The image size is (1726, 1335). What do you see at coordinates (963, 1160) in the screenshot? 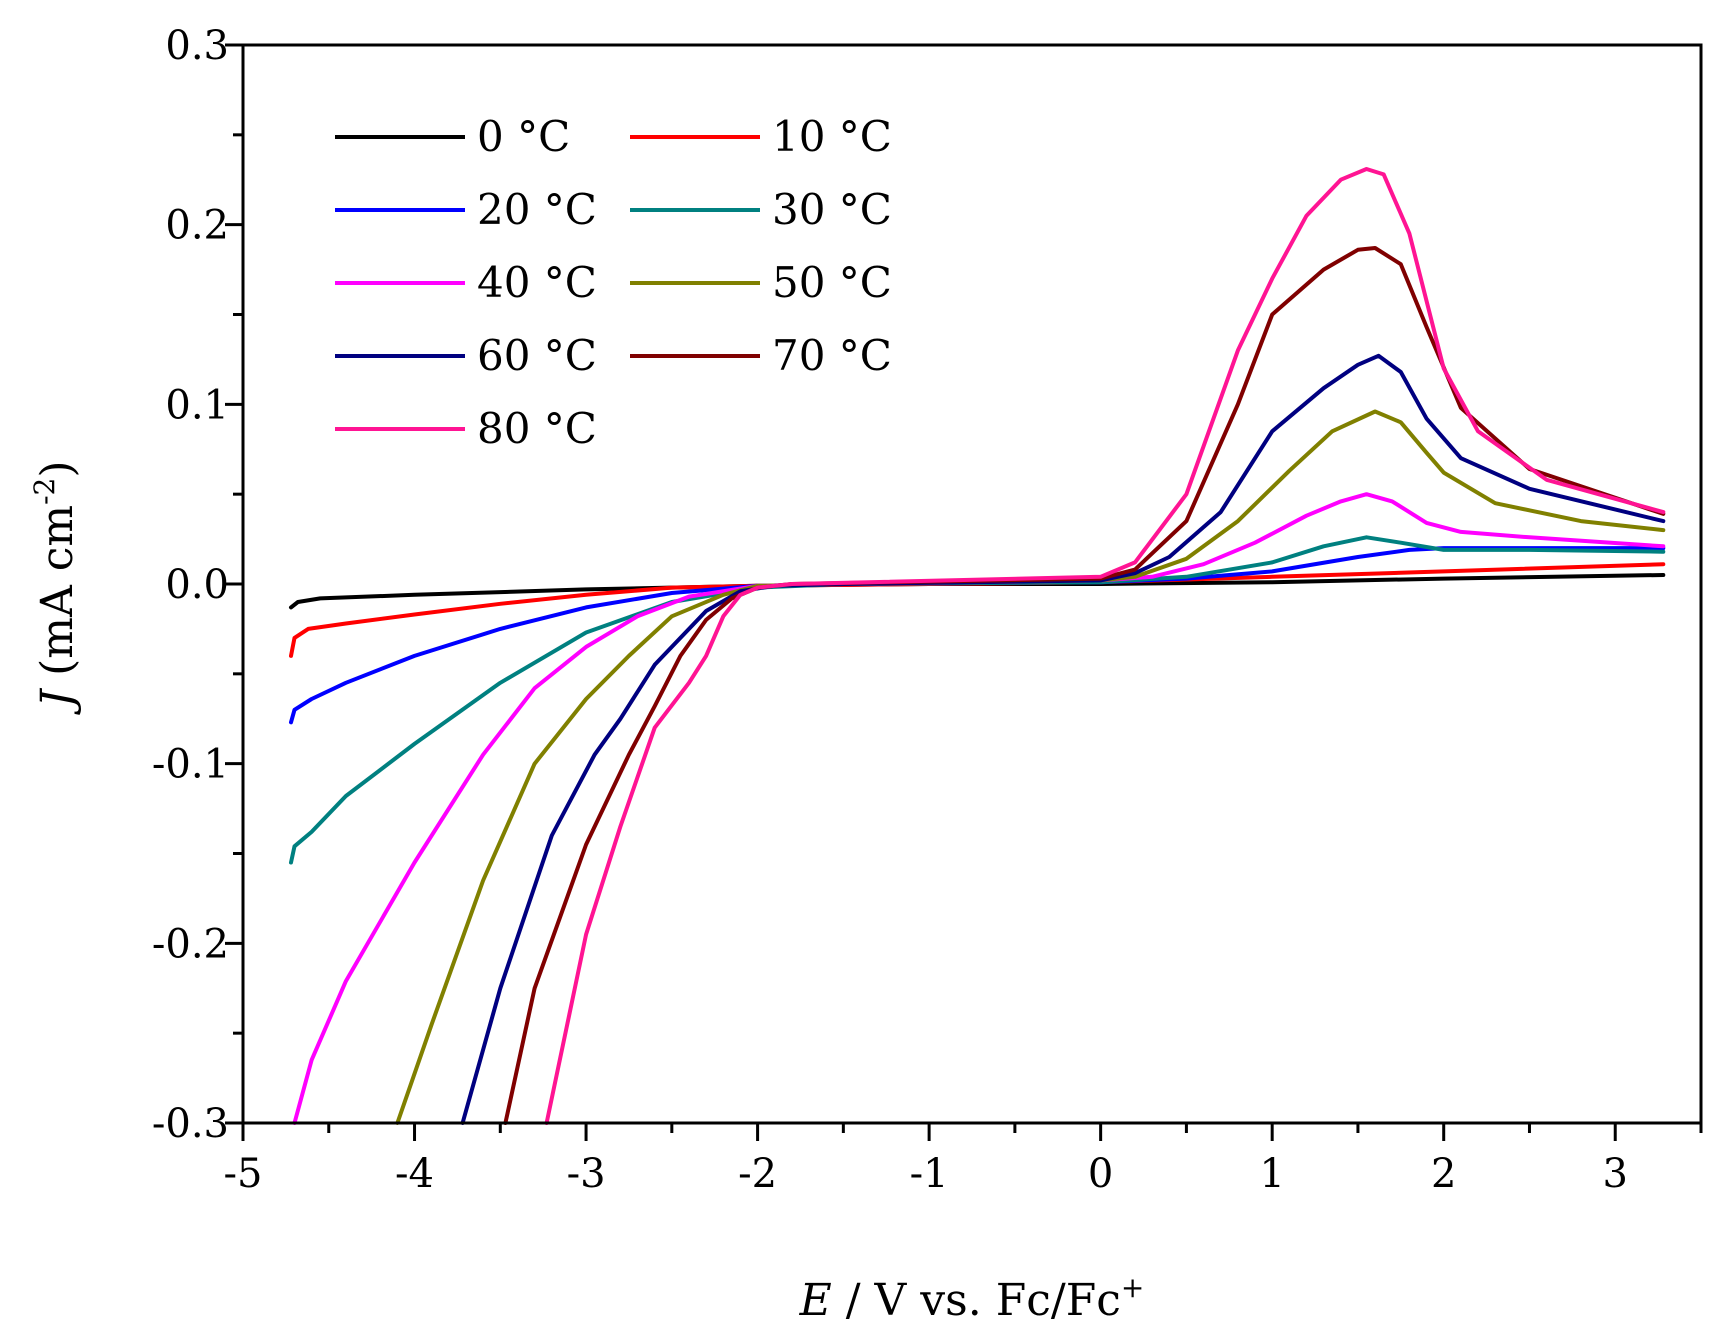
I see `x-axis: -5 -4 -3 -2 -1 0 1 2 3` at bounding box center [963, 1160].